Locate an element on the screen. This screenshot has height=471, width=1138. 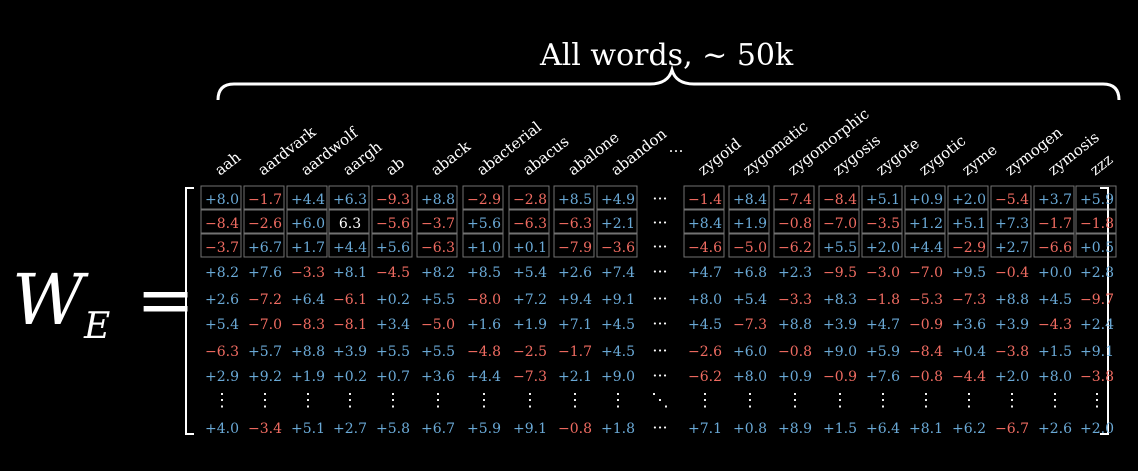
matrix-cell: ⋱ is located at coordinates (660, 400).